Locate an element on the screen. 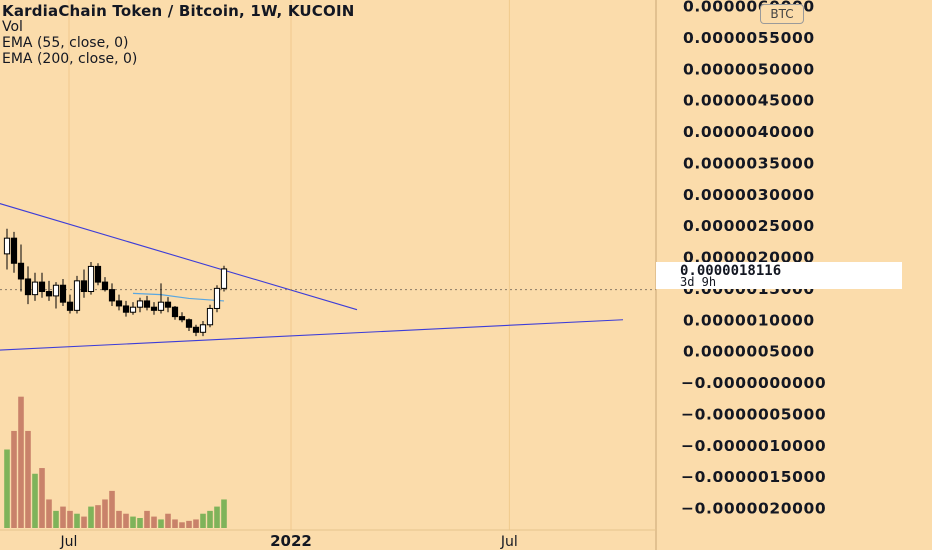  price-tick-label: 0.0000005000 is located at coordinates (749, 352).